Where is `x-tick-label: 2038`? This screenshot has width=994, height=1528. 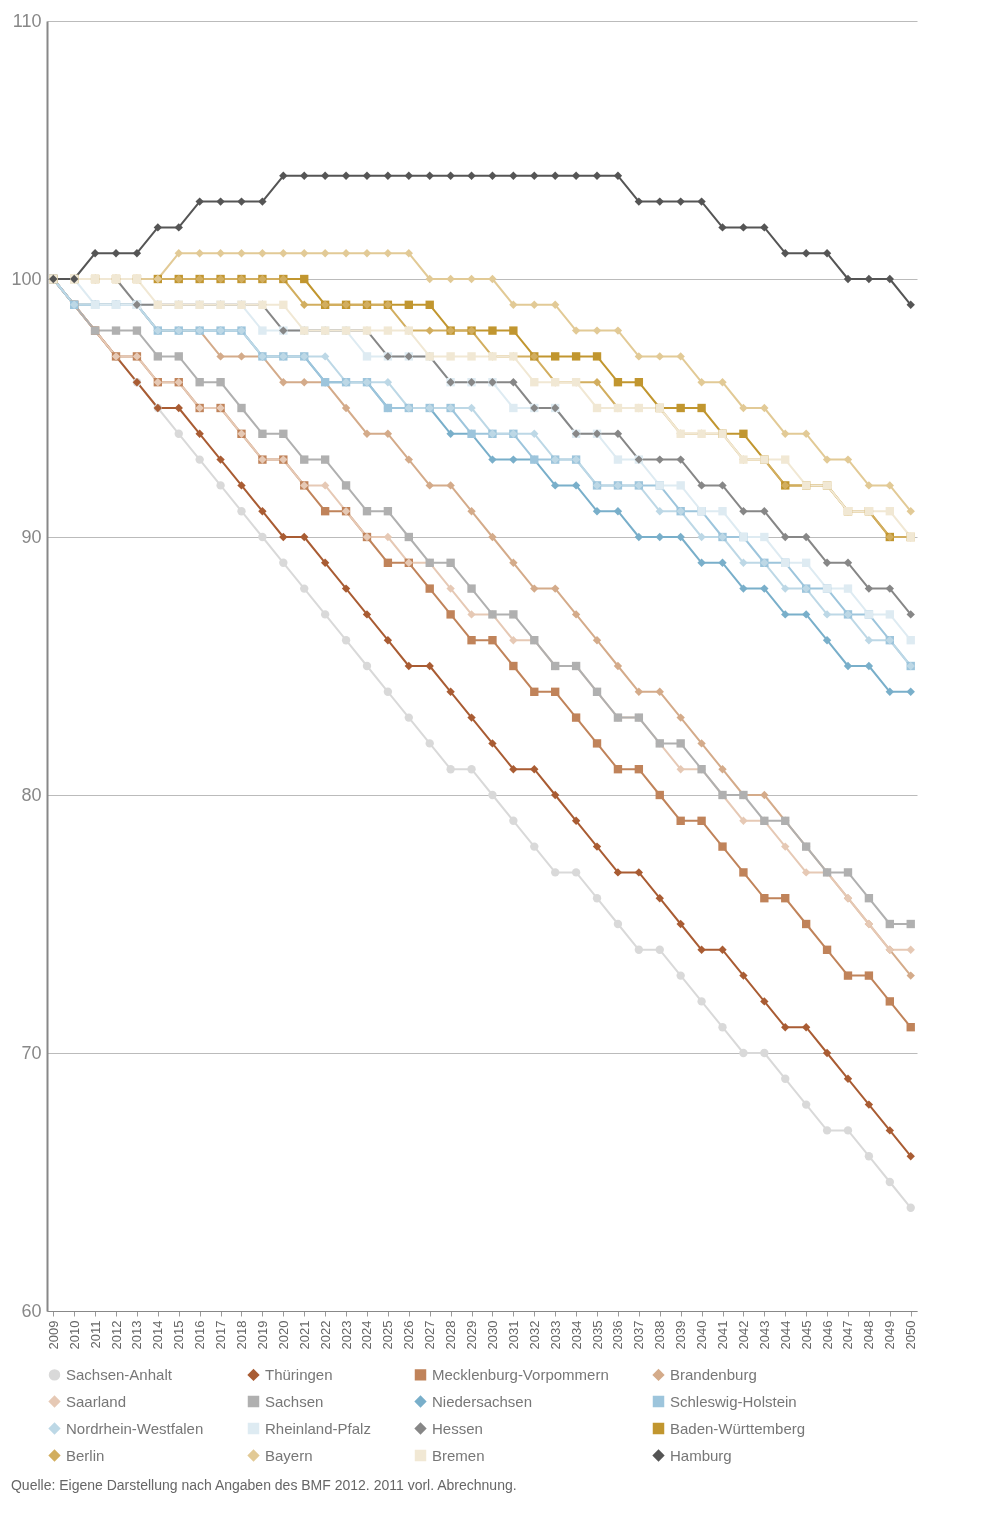
x-tick-label: 2038 is located at coordinates (660, 1335).